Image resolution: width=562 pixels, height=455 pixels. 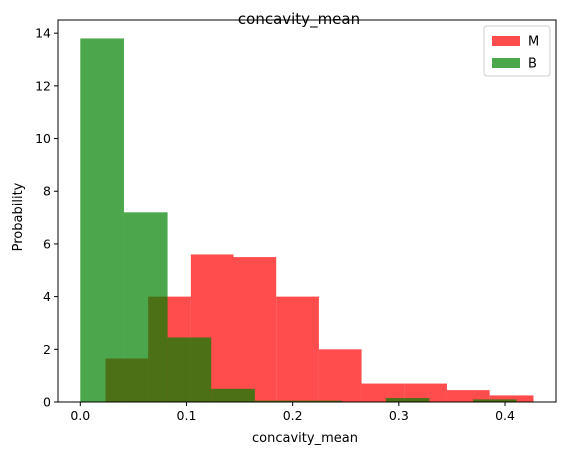 I want to click on y-tick-label-7: 14, so click(x=43, y=33).